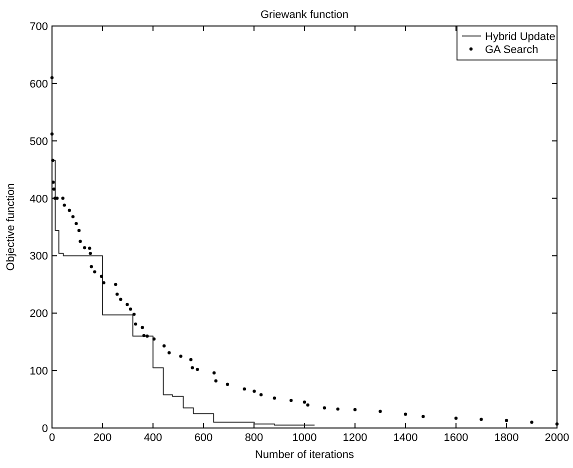 This screenshot has height=468, width=573. What do you see at coordinates (506, 438) in the screenshot?
I see `x-tick-label: 1800` at bounding box center [506, 438].